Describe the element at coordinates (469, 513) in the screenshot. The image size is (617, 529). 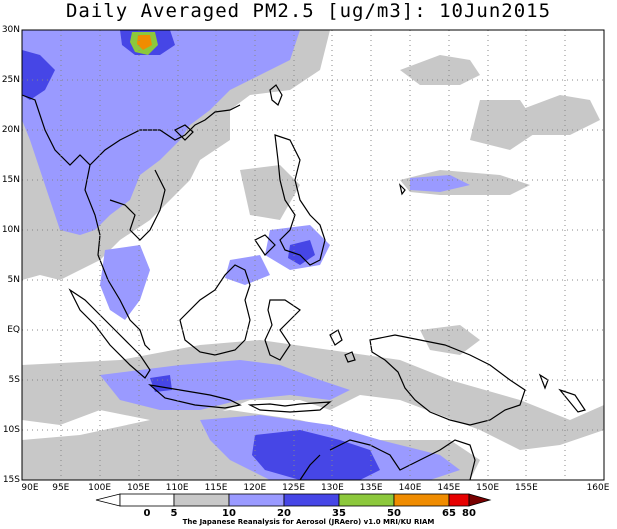
I see `colorbar-tick-label: 80` at that location.